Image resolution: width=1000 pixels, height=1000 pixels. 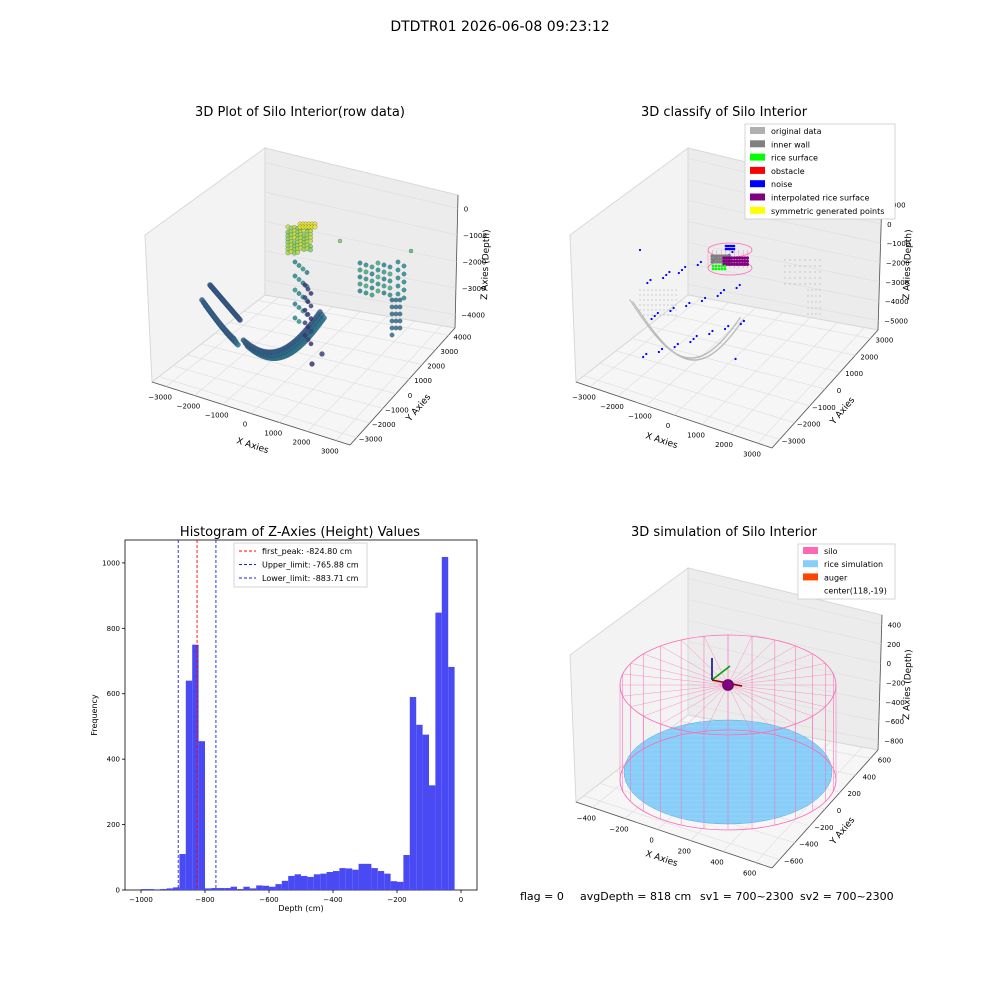 I want to click on classify-x-tick-label: 3000, so click(x=752, y=454).